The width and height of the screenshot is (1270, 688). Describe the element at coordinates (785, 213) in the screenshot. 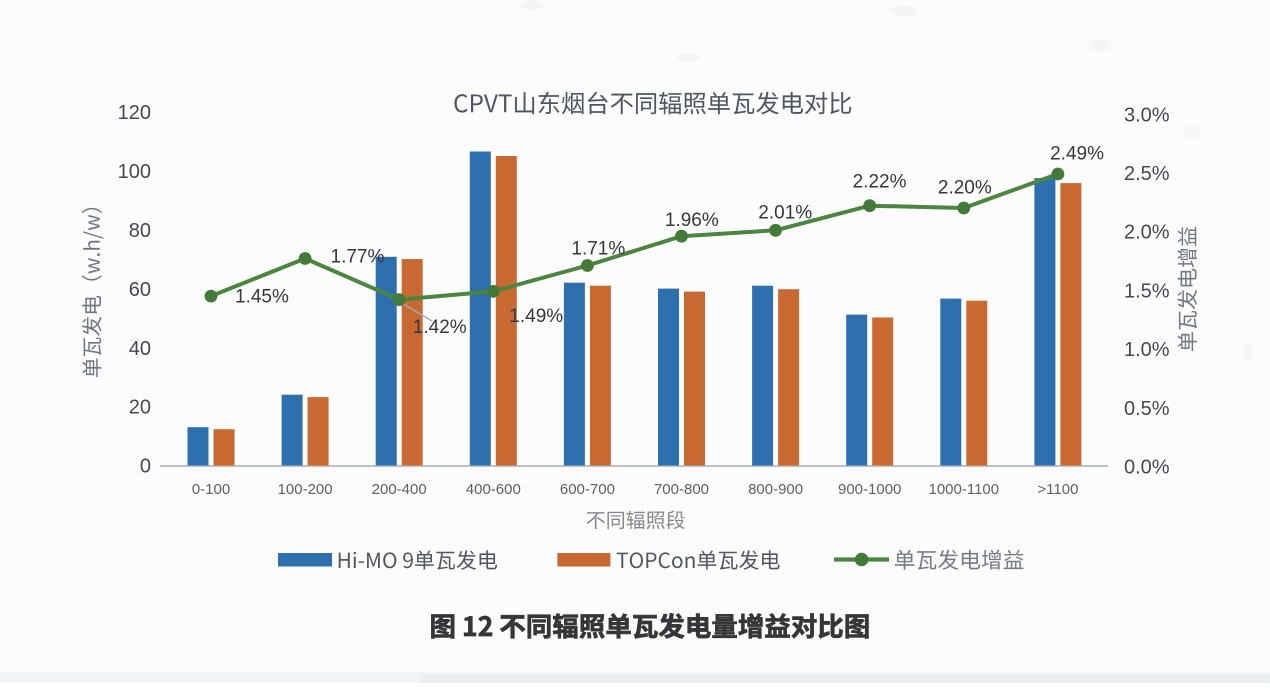

I see `svg-text: 2.01%` at that location.